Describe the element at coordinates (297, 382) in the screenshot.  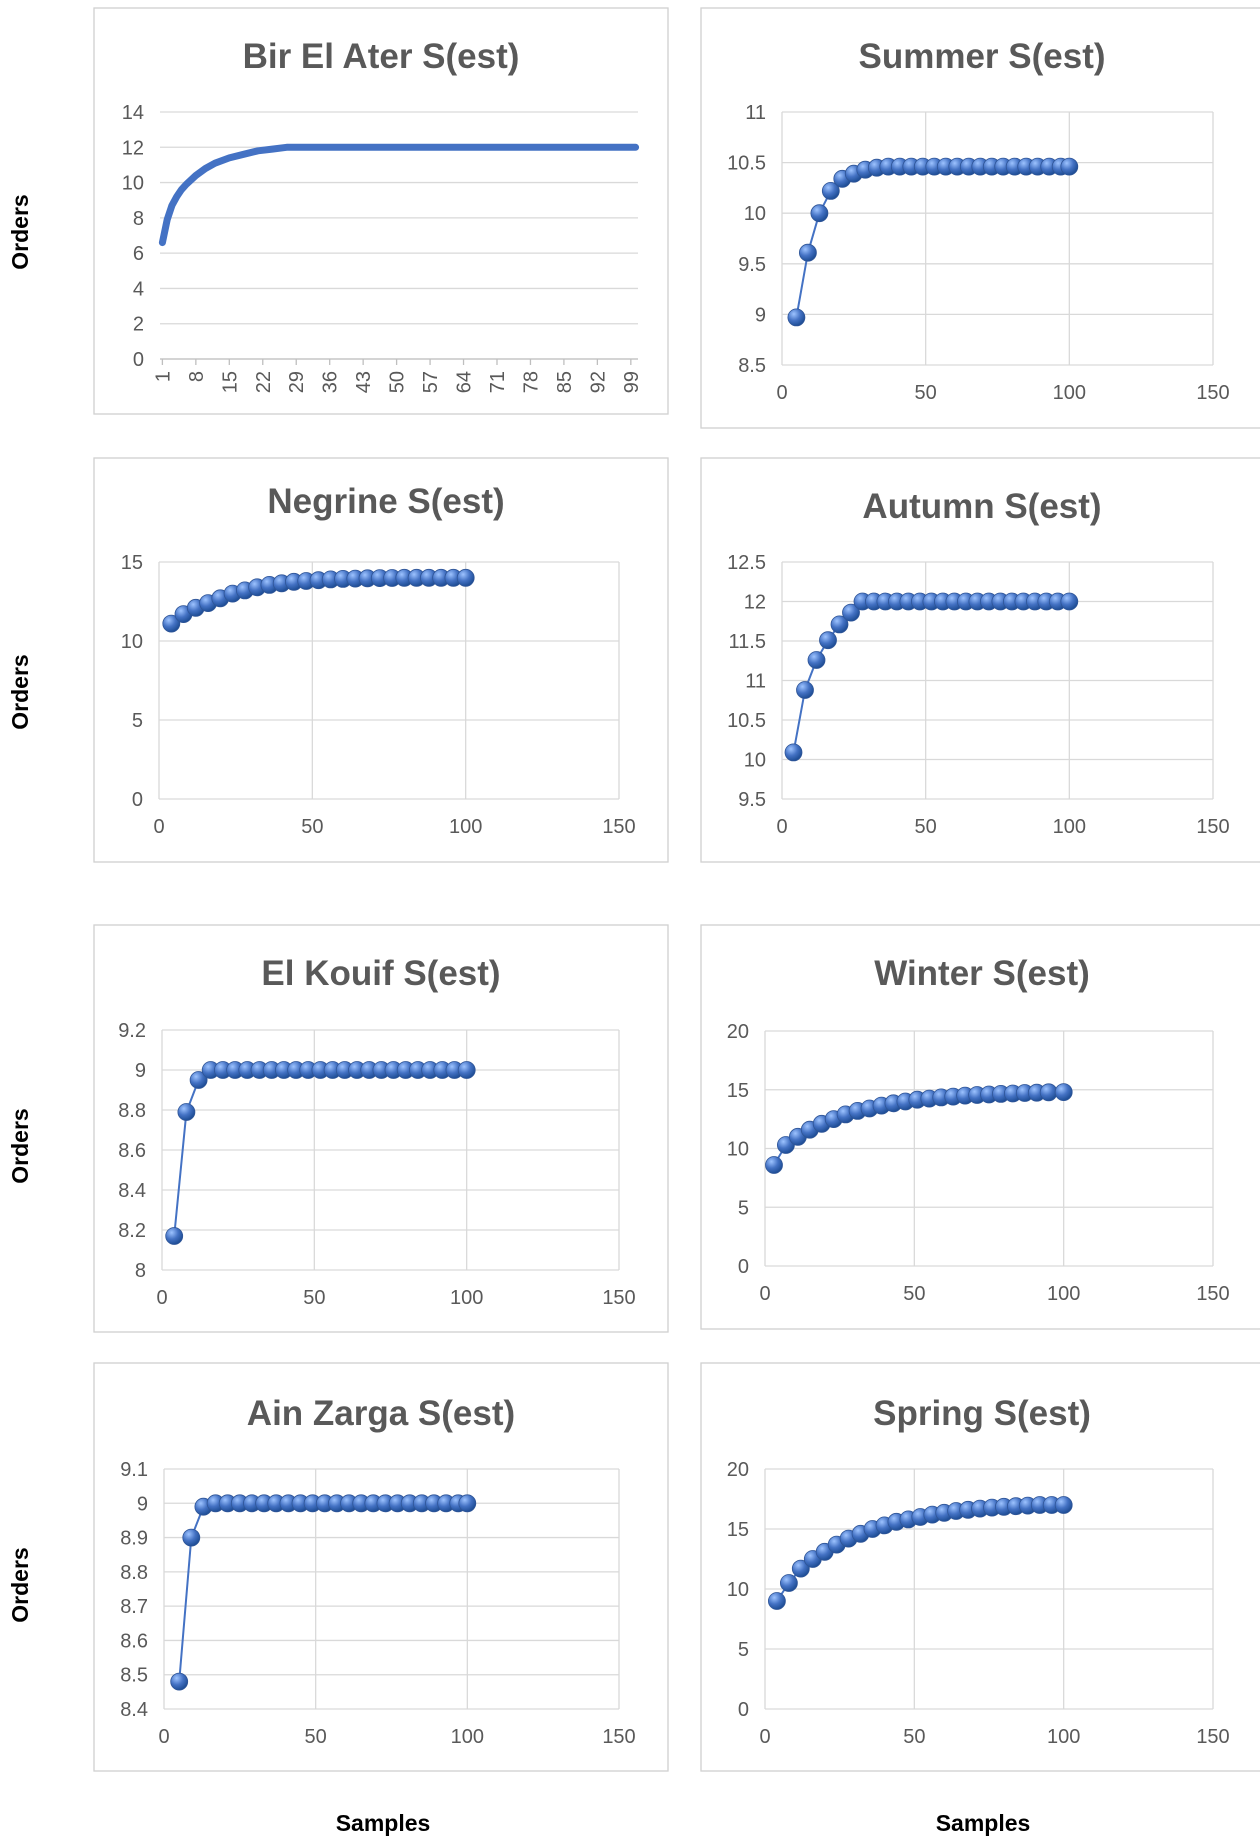
I see `x-tick-label: 29` at that location.